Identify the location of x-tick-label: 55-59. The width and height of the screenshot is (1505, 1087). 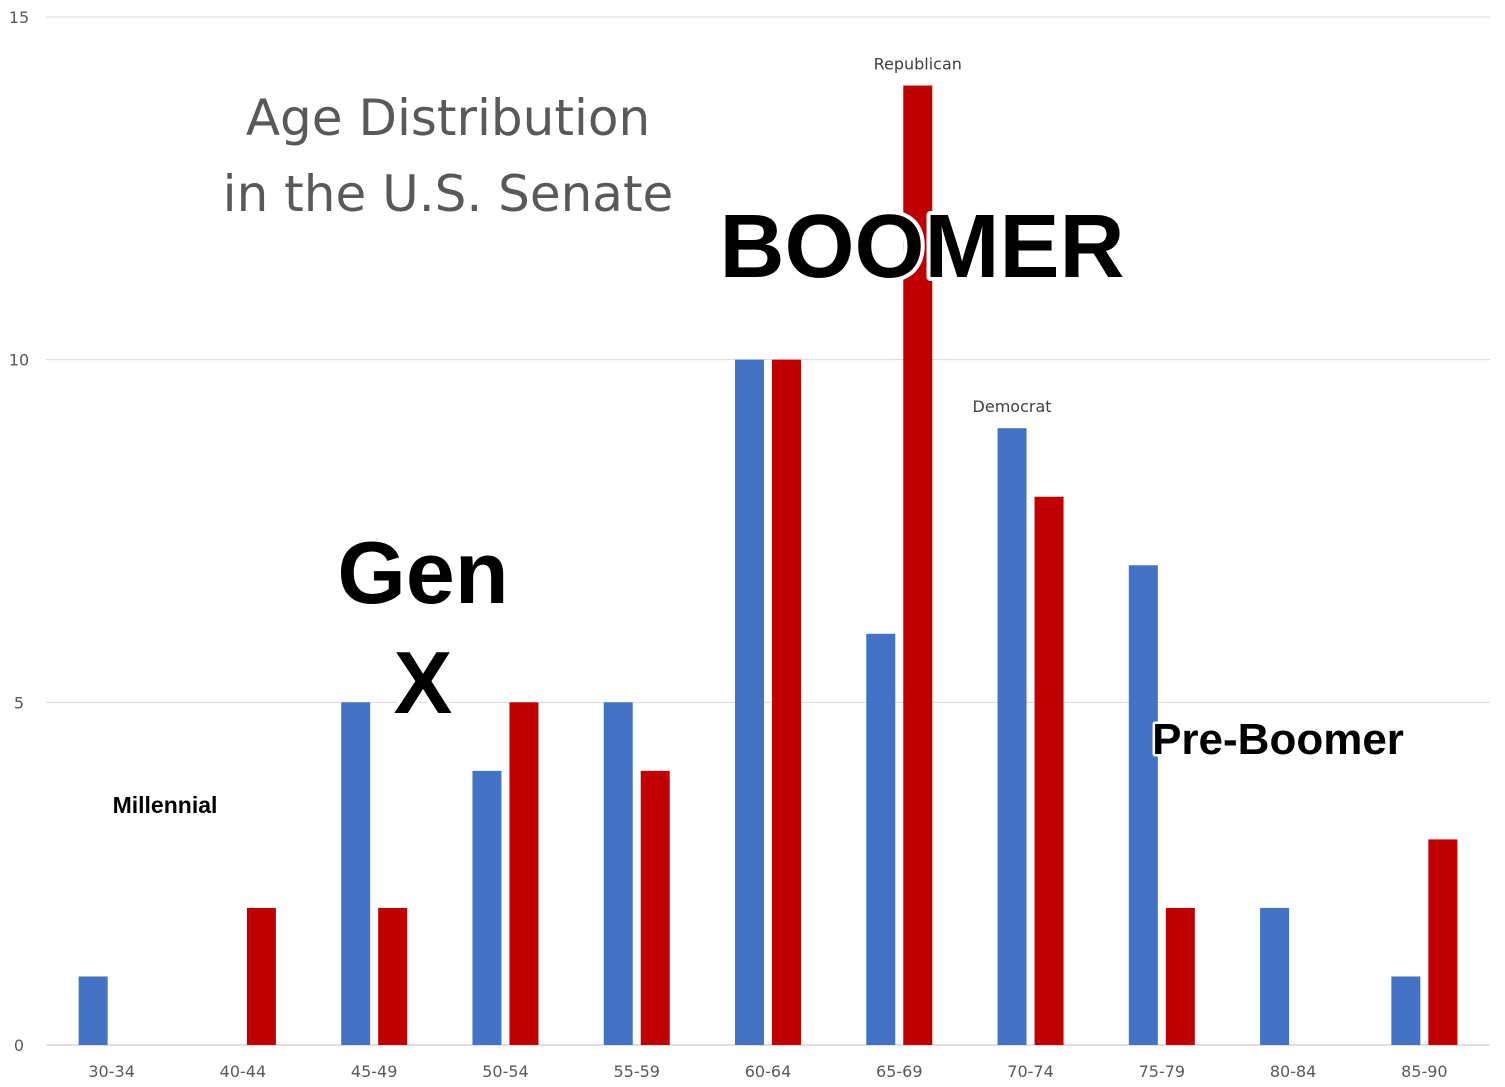
(636, 1071).